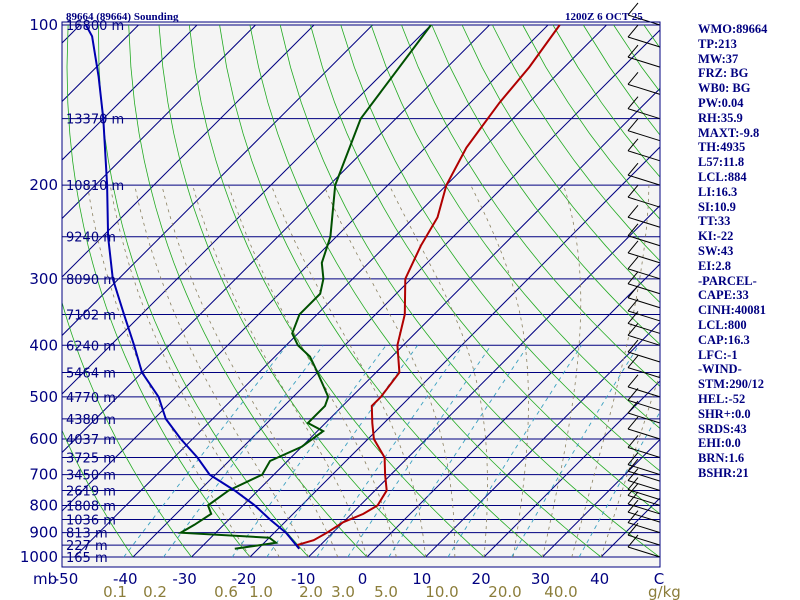 The height and width of the screenshot is (600, 800). I want to click on wind-barb-column, so click(644, 280).